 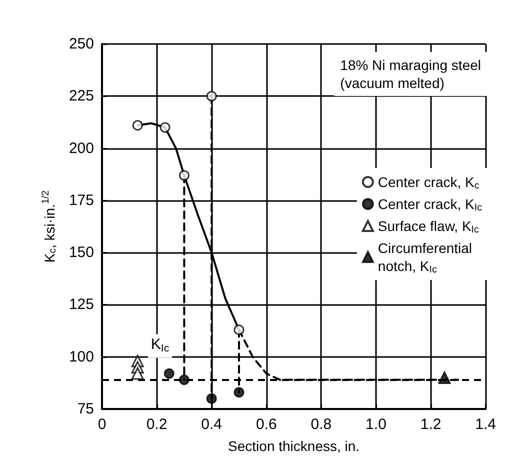 I want to click on x-tick-label: 0.8, so click(x=321, y=424).